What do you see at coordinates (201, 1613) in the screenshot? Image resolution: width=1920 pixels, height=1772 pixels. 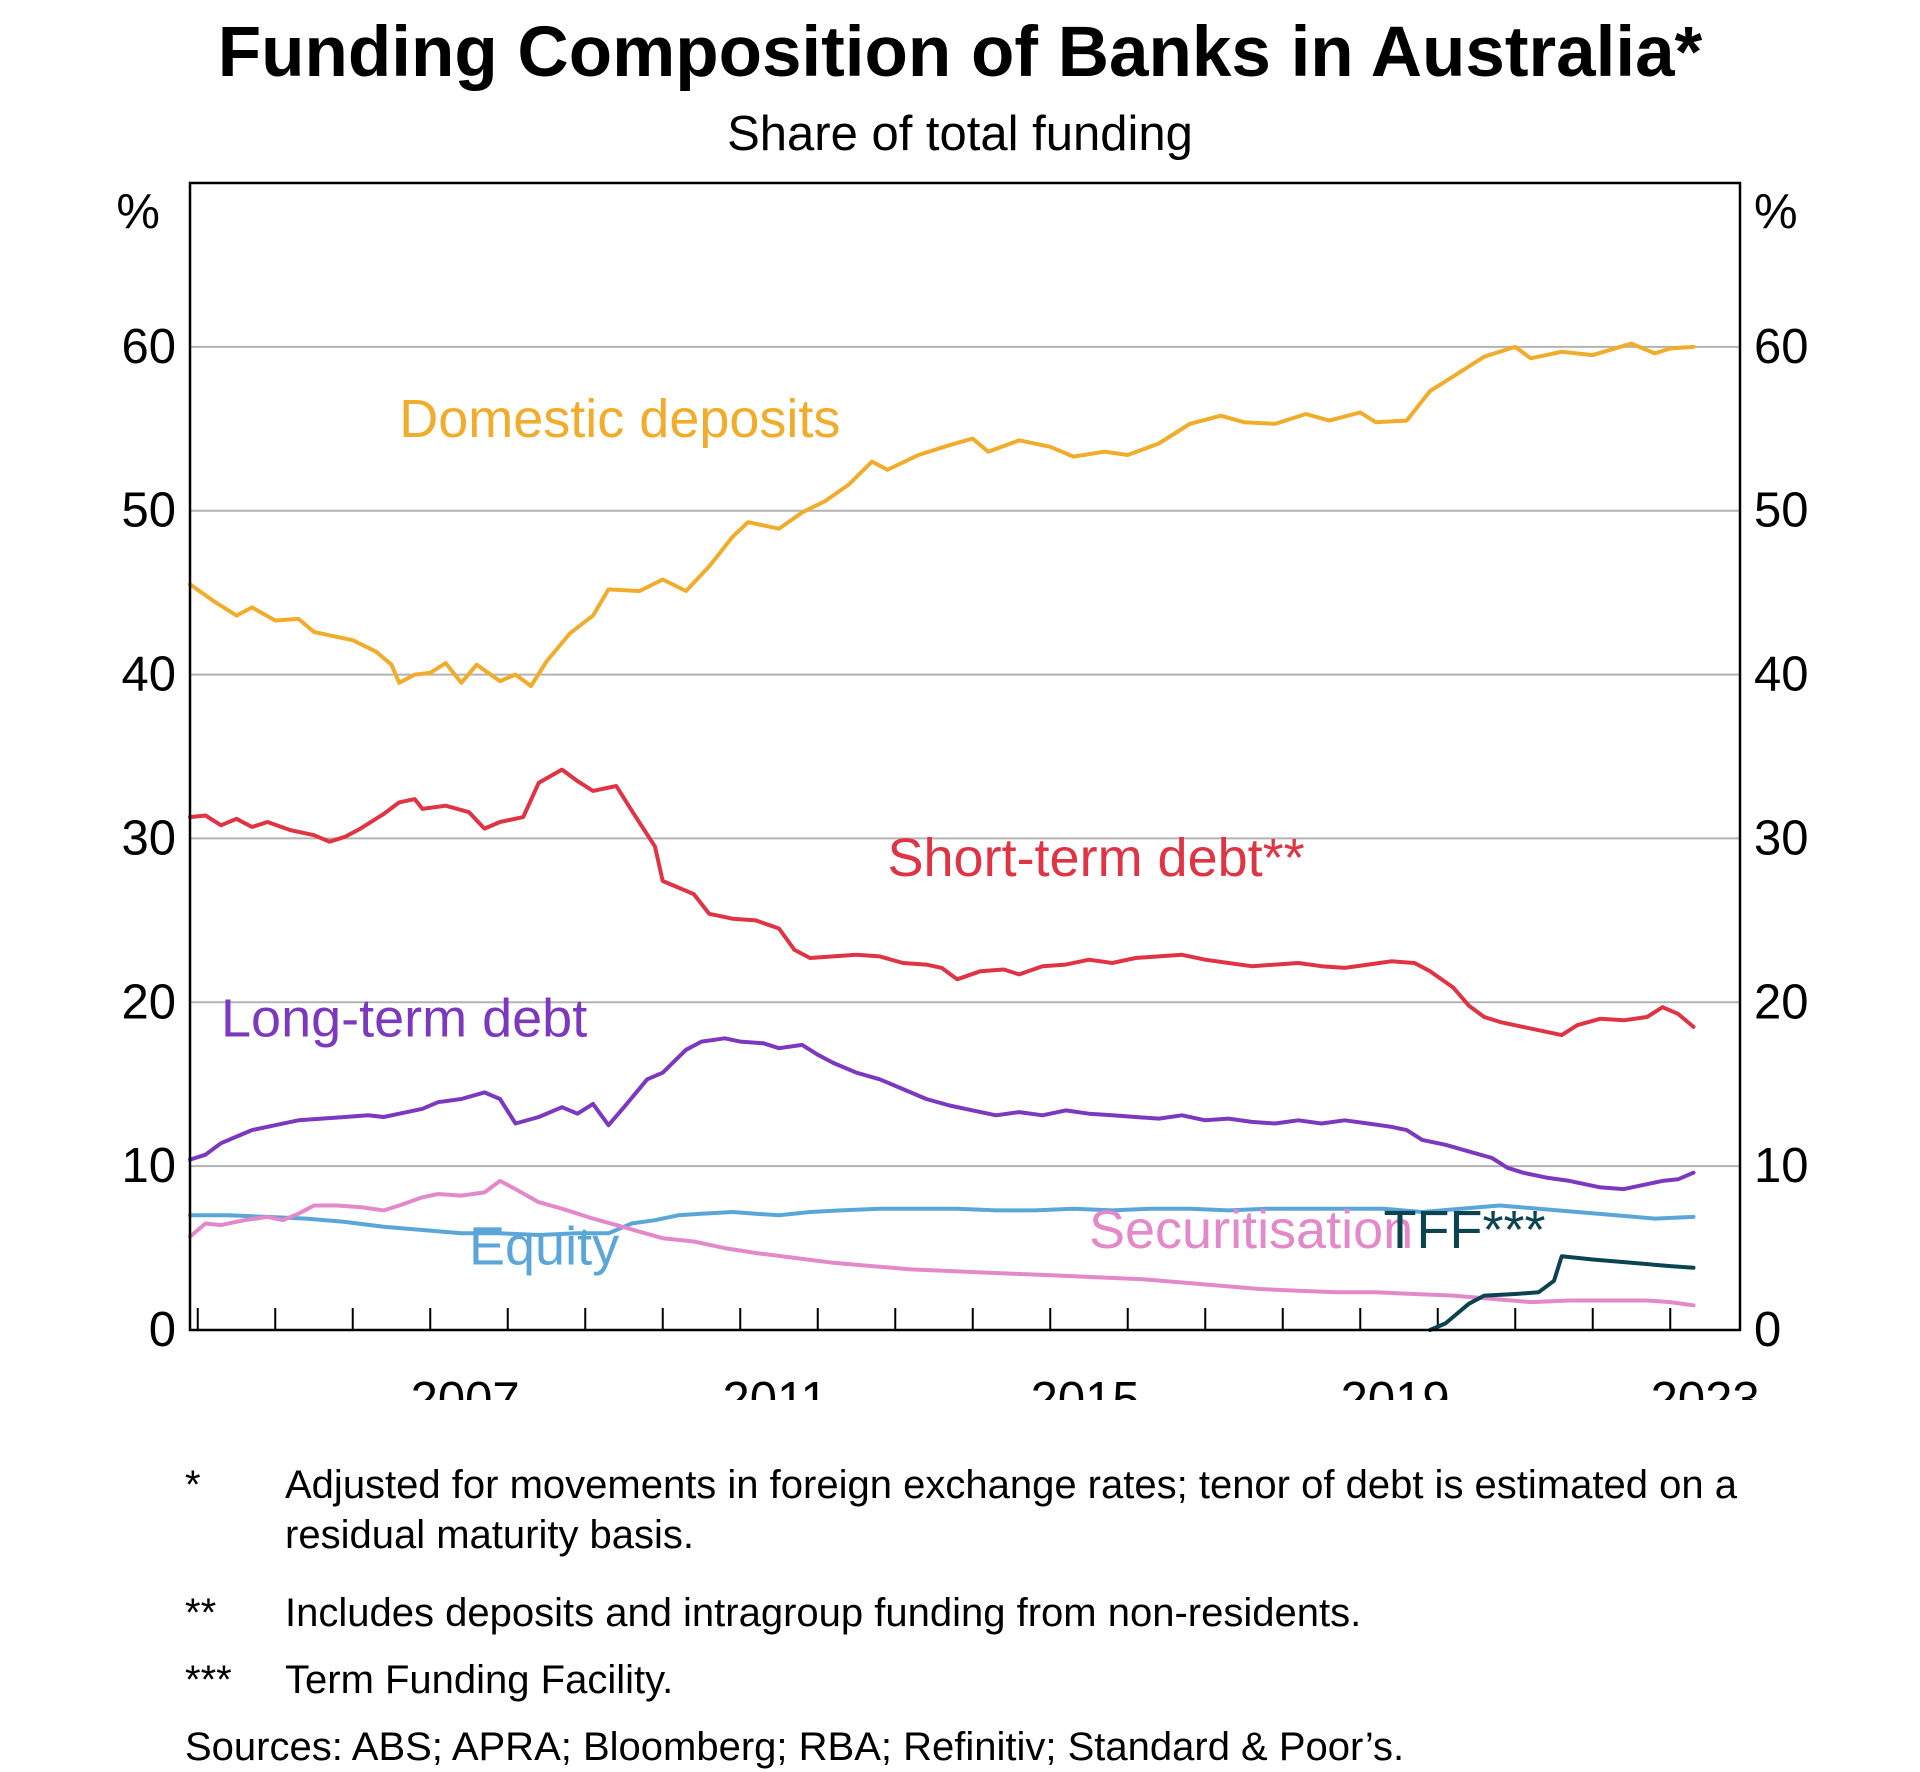 I see `footnote-mark-2: **` at bounding box center [201, 1613].